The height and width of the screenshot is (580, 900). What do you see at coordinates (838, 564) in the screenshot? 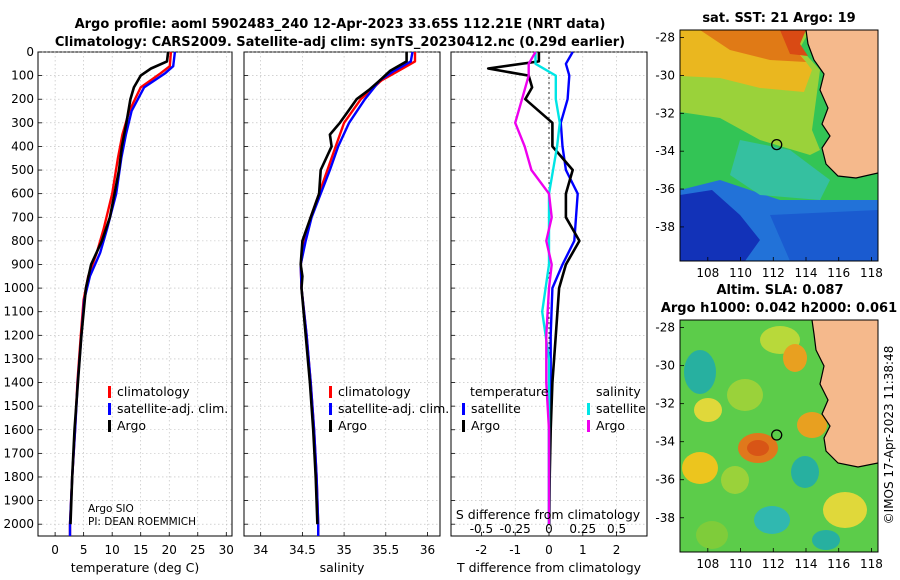
I see `lon-tick-label: 116` at bounding box center [838, 564].